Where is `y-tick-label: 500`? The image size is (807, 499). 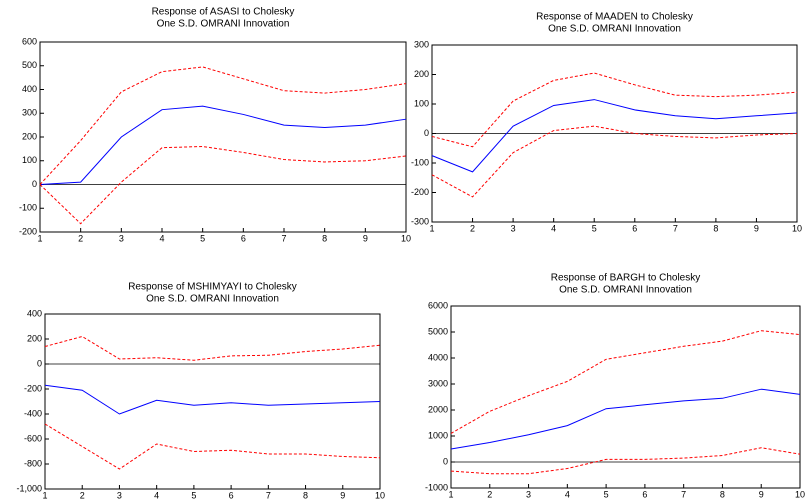 y-tick-label: 500 is located at coordinates (29, 65).